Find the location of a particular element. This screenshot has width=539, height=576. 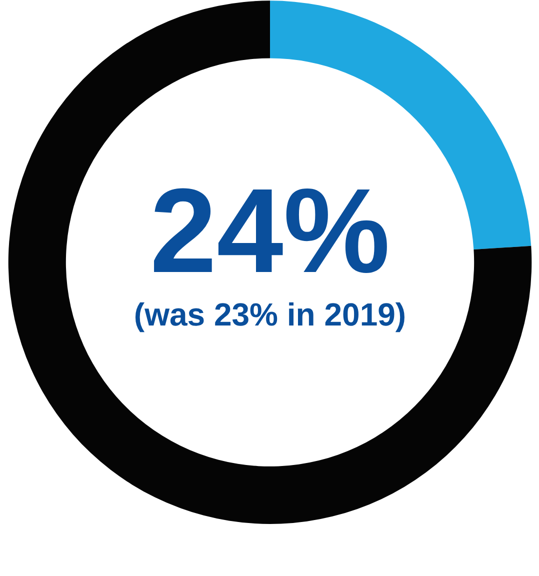

text: (was 23% in 2019) is located at coordinates (270, 314).